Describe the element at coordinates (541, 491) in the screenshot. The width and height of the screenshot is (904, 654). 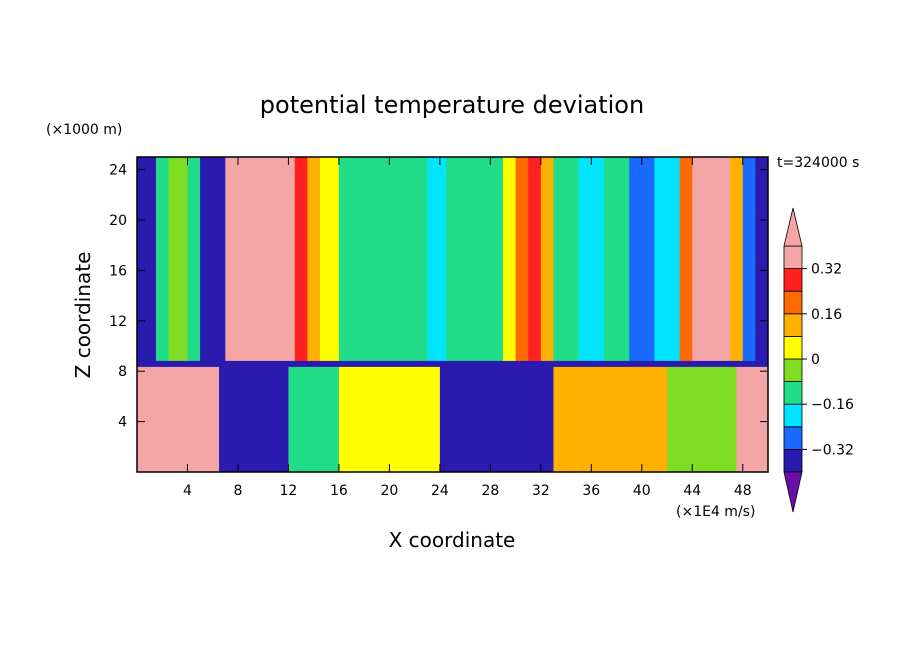
I see `x-tick-label-7: 32` at that location.